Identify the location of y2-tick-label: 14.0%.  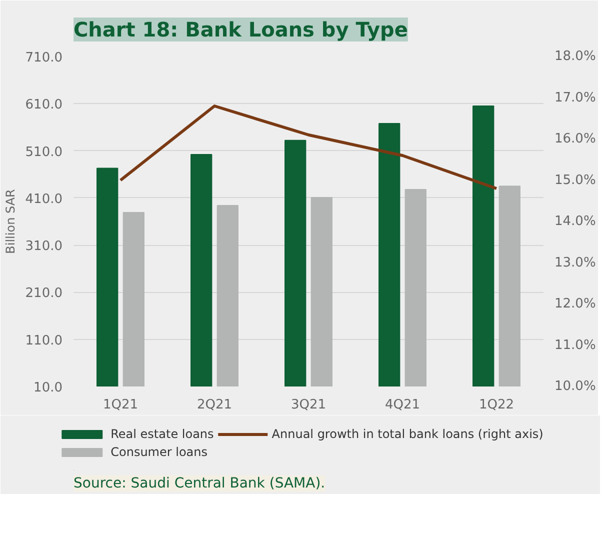
(575, 221).